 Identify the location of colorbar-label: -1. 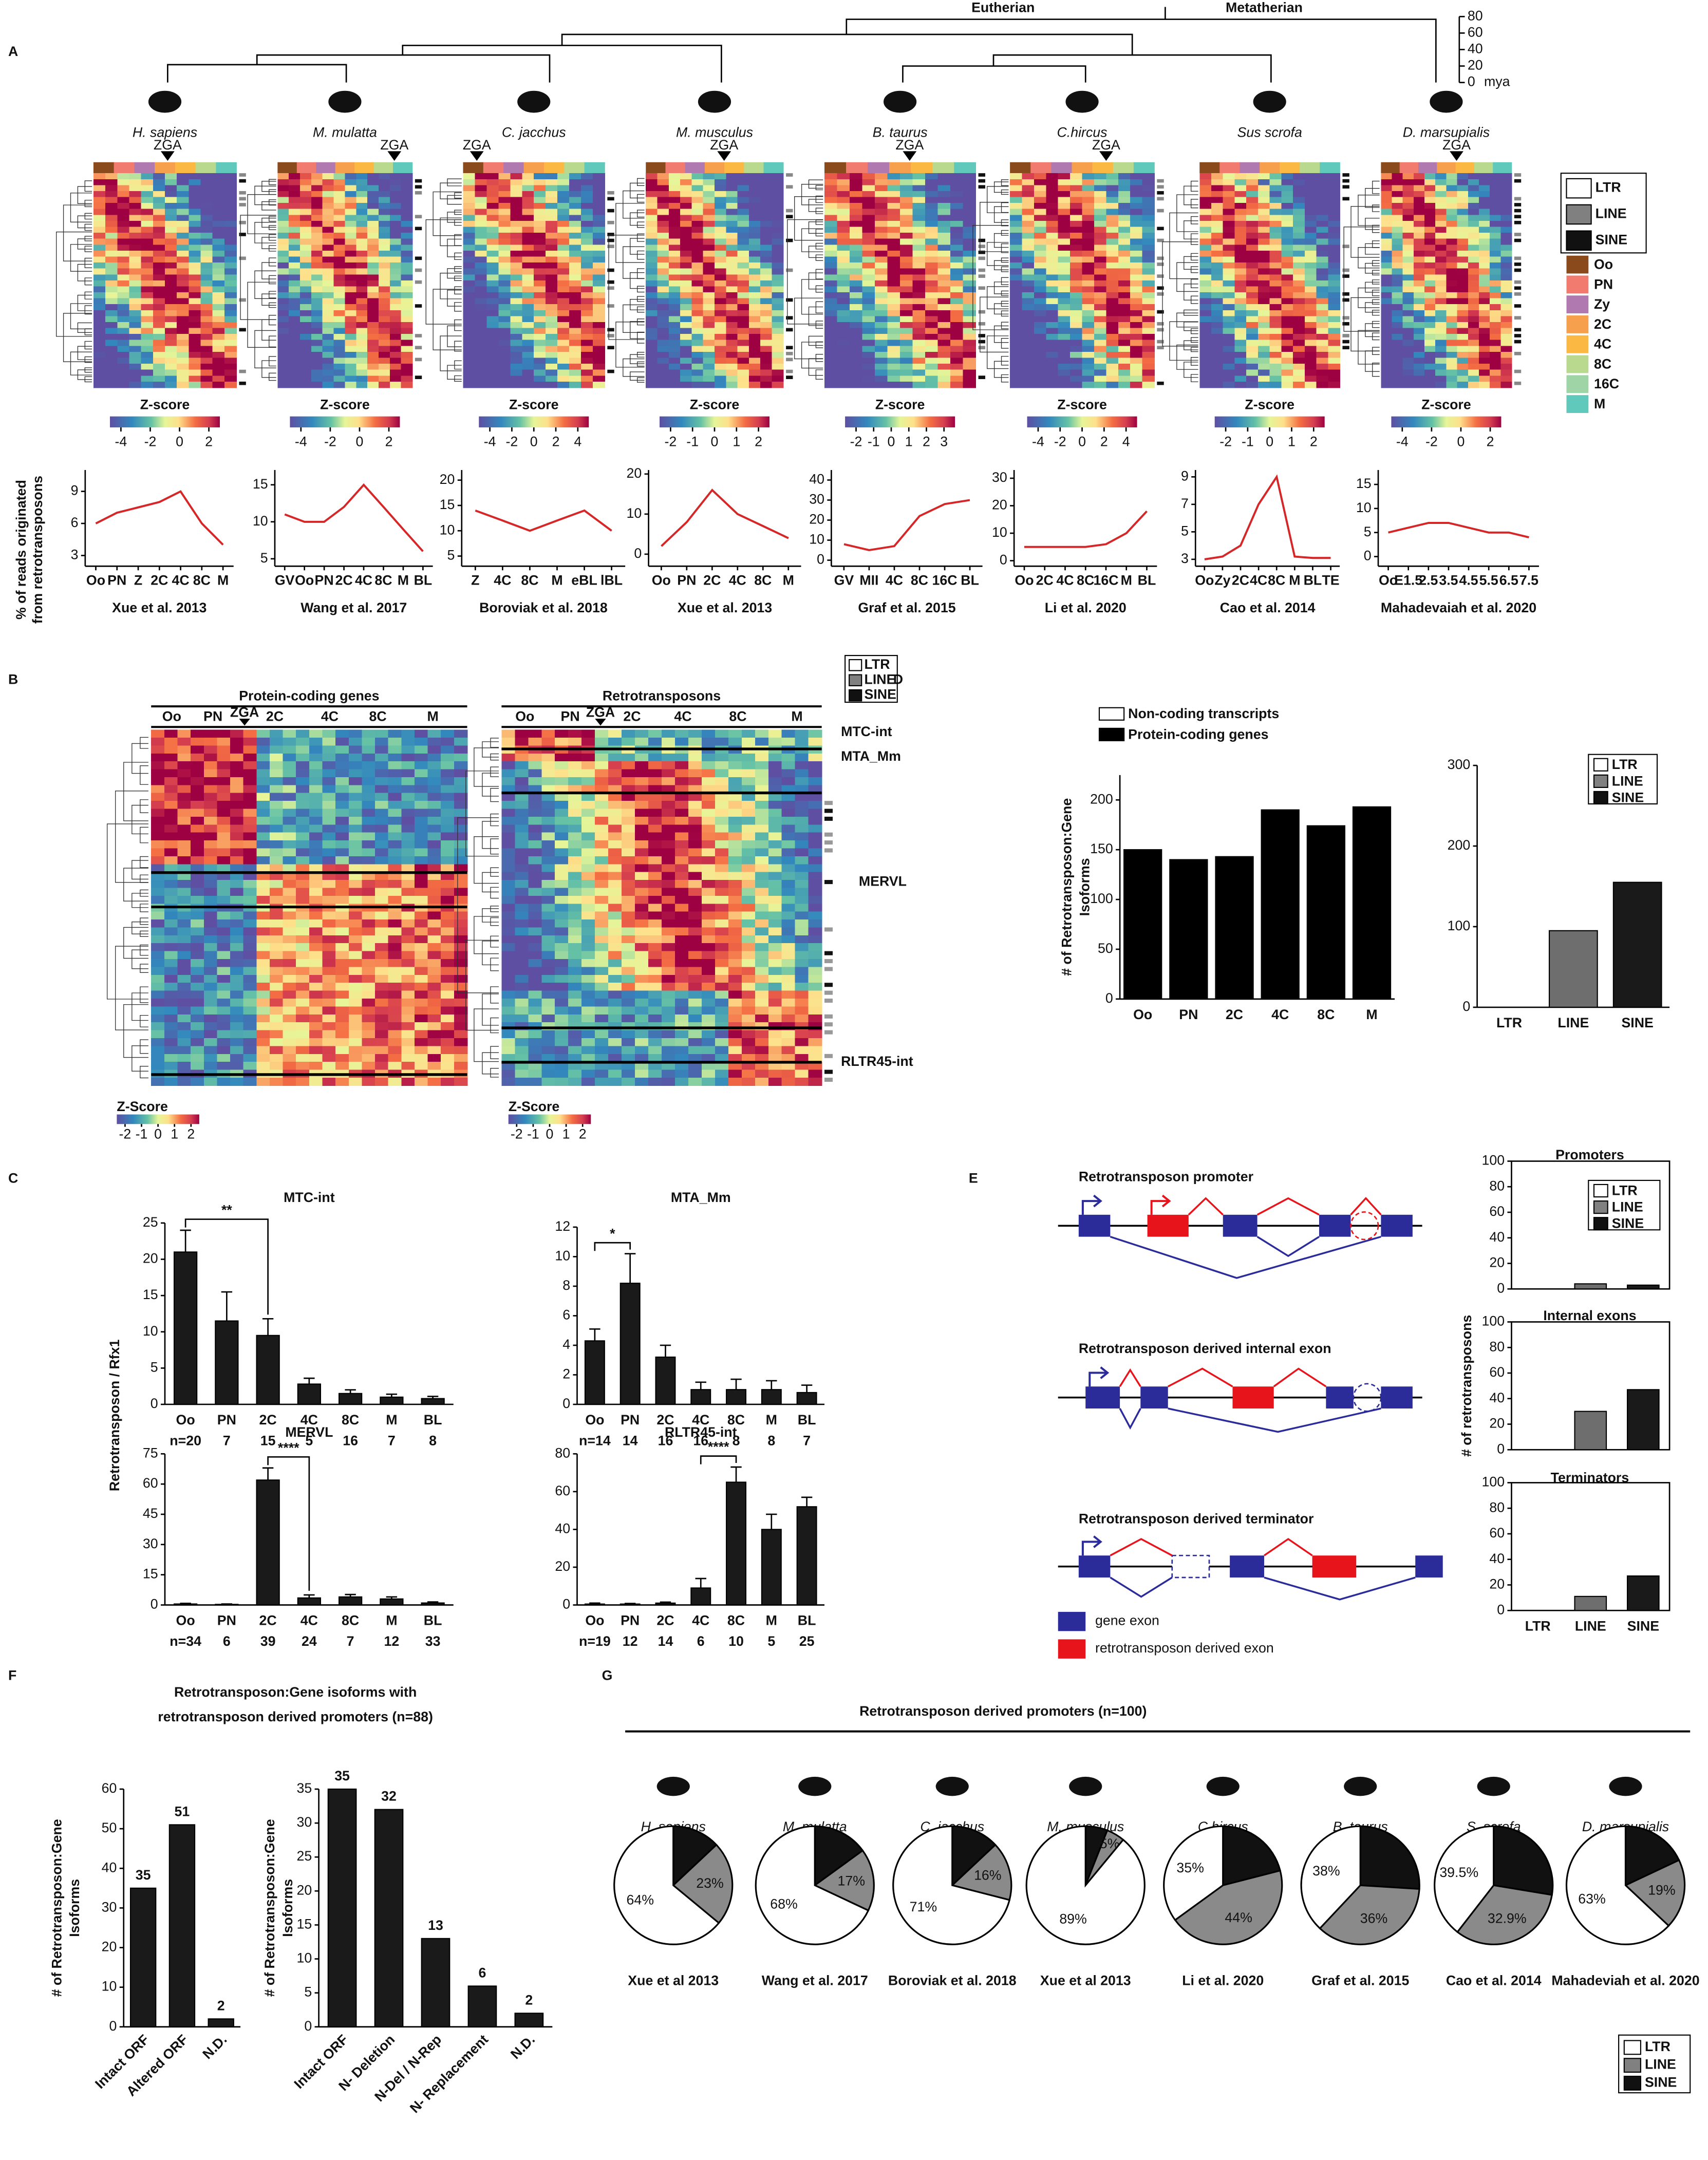
(692, 441).